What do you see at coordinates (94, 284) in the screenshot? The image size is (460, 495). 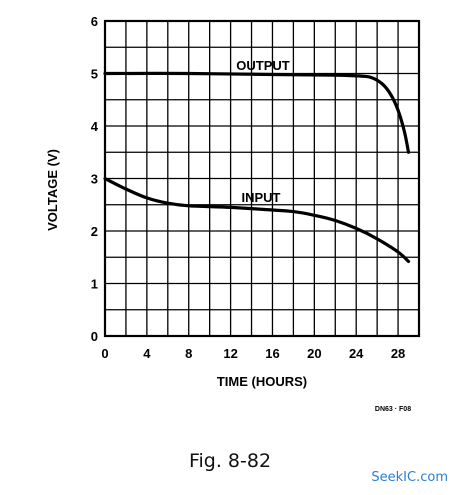 I see `y-tick-label: 1` at bounding box center [94, 284].